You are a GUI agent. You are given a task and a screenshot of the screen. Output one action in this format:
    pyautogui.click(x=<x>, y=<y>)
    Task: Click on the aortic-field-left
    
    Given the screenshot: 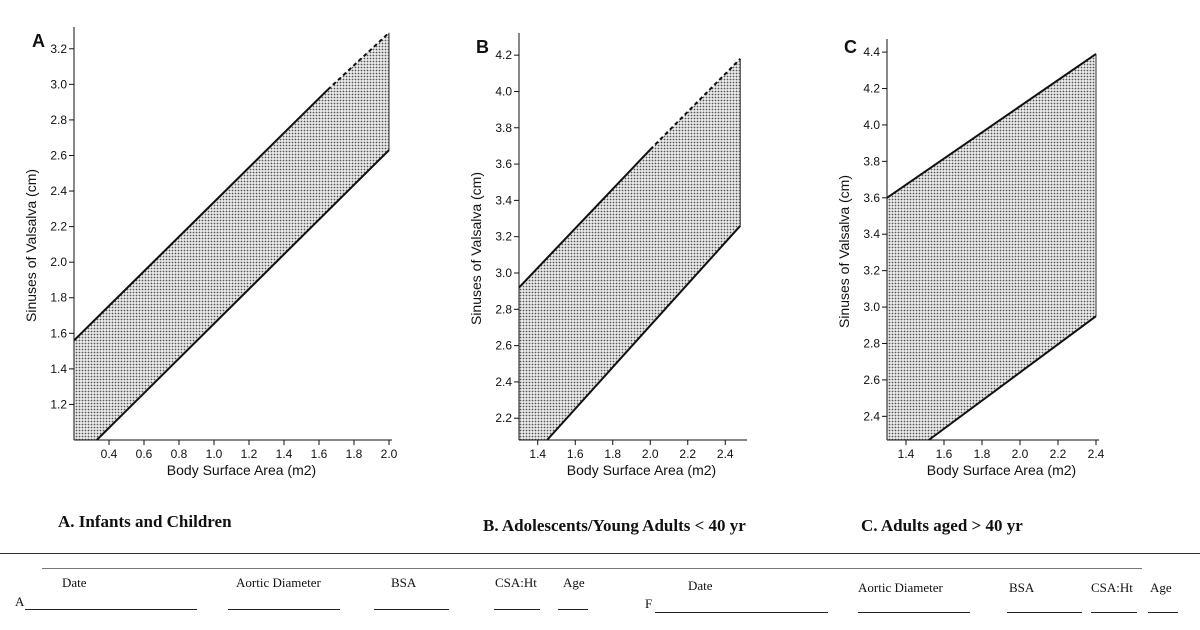 What is the action you would take?
    pyautogui.click(x=284, y=609)
    